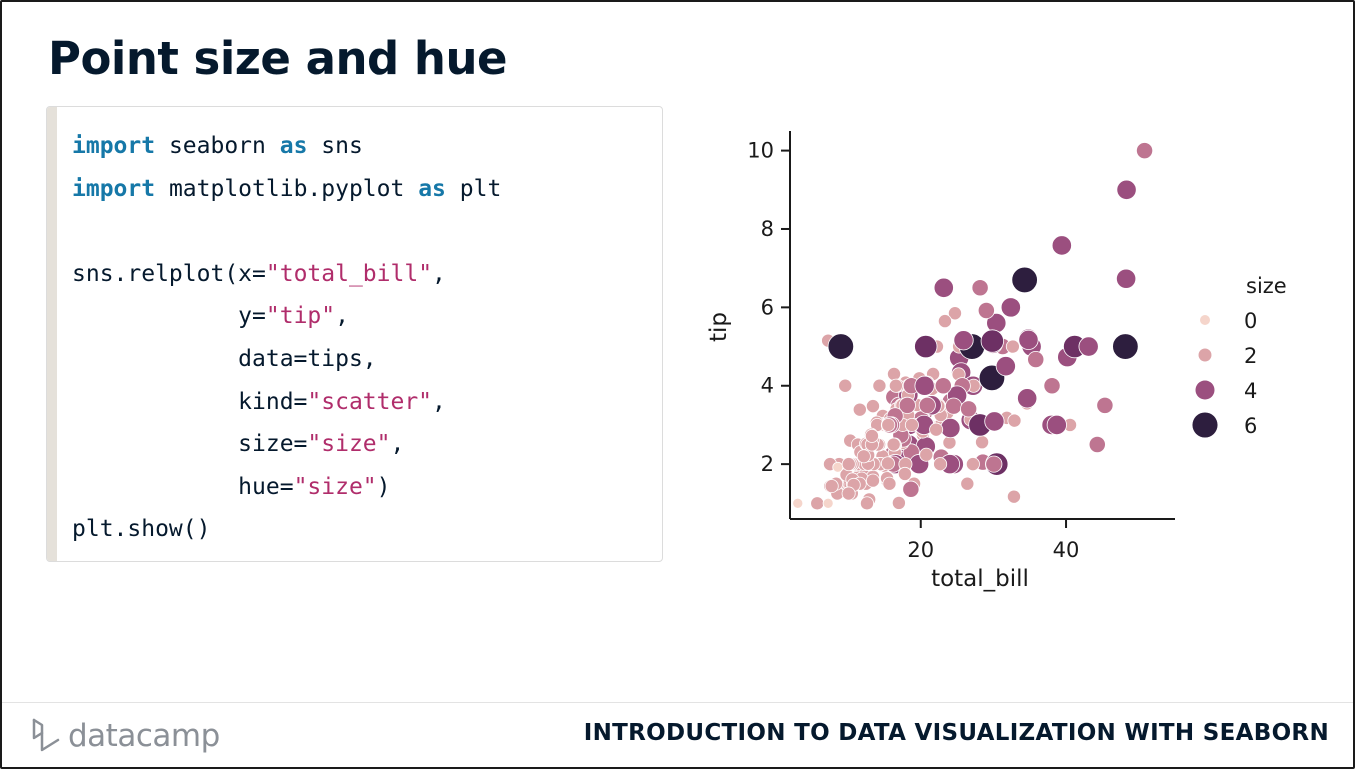 Image resolution: width=1355 pixels, height=769 pixels. I want to click on x-tick-label: 20, so click(920, 550).